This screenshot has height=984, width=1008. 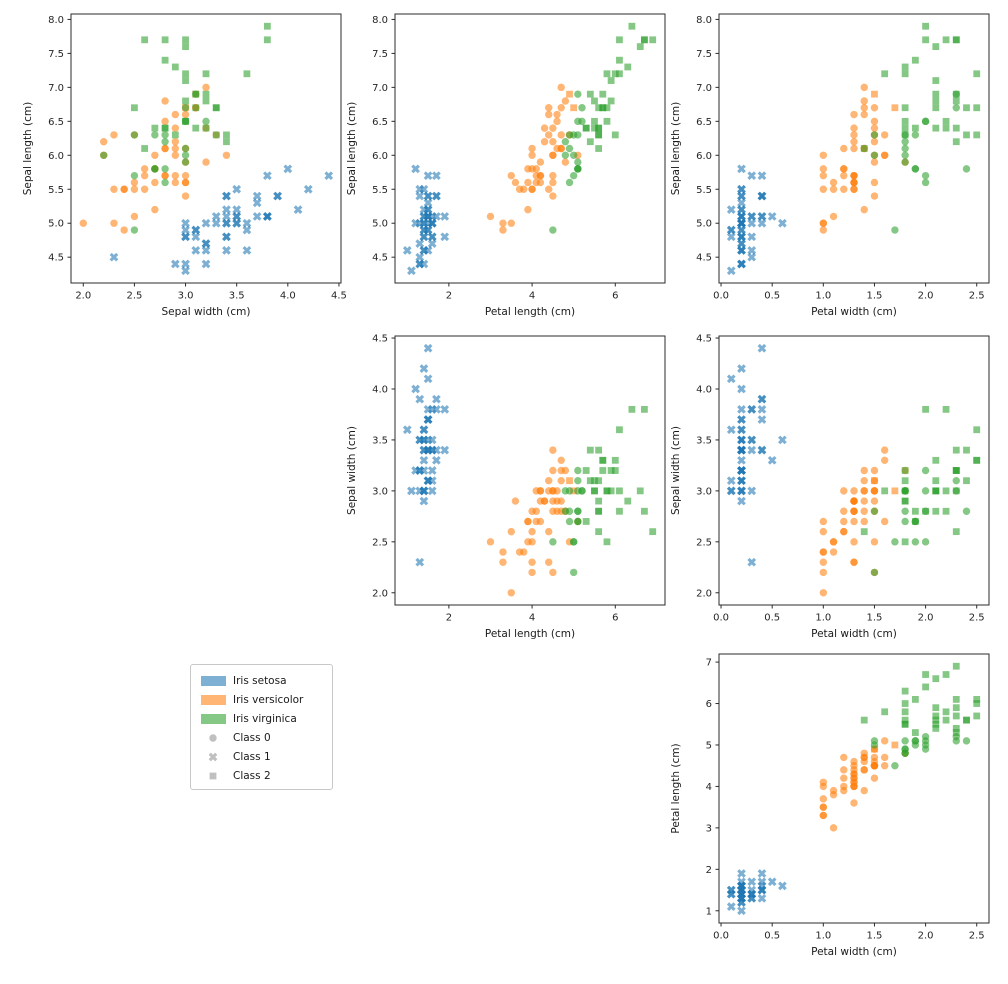 I want to click on legend-square-icon, so click(x=213, y=775).